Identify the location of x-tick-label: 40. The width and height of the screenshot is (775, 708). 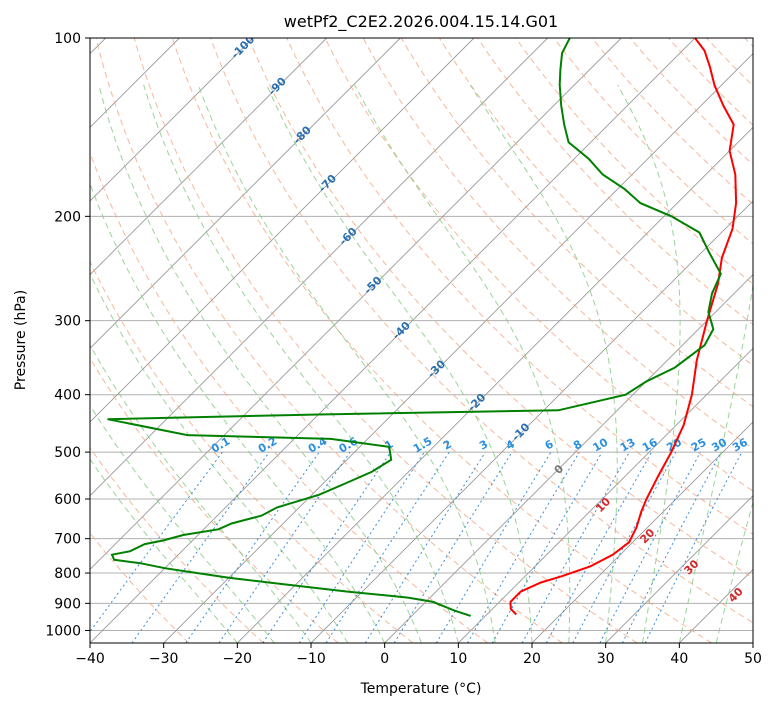
(679, 659).